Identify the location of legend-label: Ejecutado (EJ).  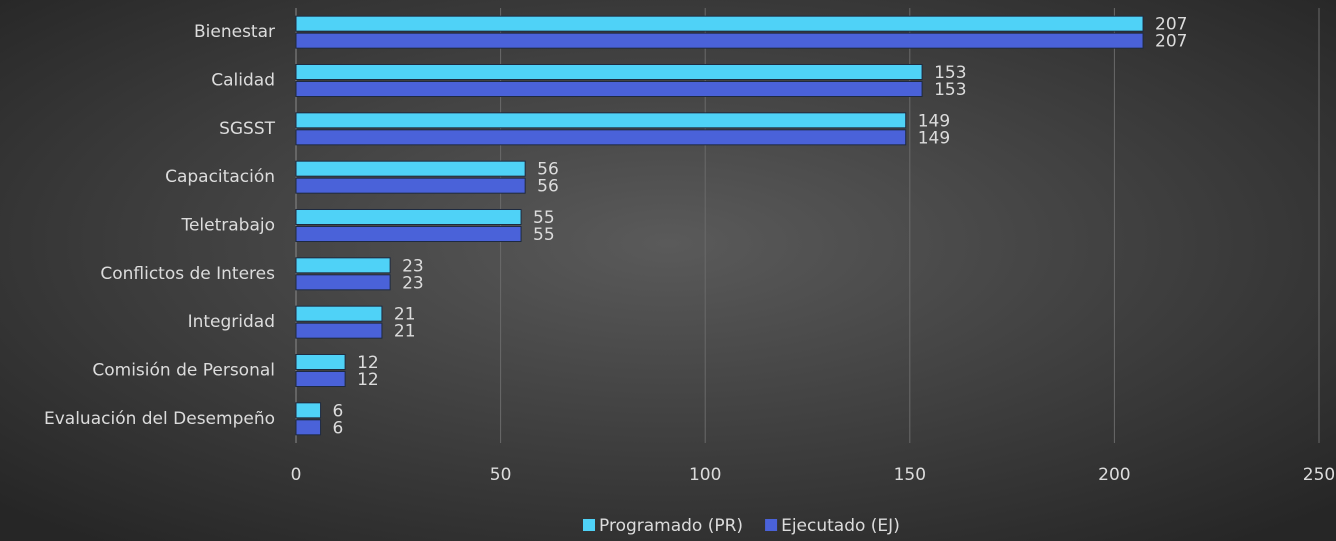
(840, 526).